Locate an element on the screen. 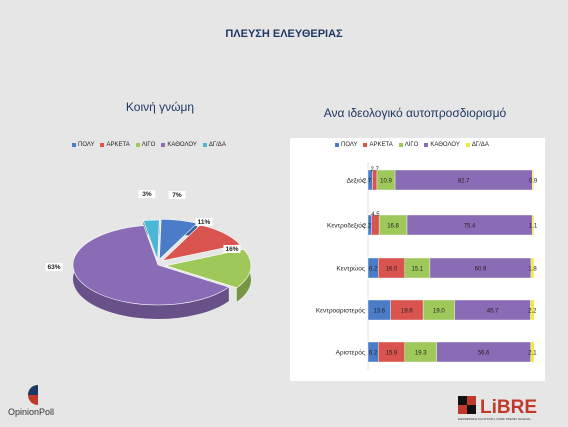 The image size is (568, 427). opinionpoll-logo-text: OpinionPoll is located at coordinates (31, 412).